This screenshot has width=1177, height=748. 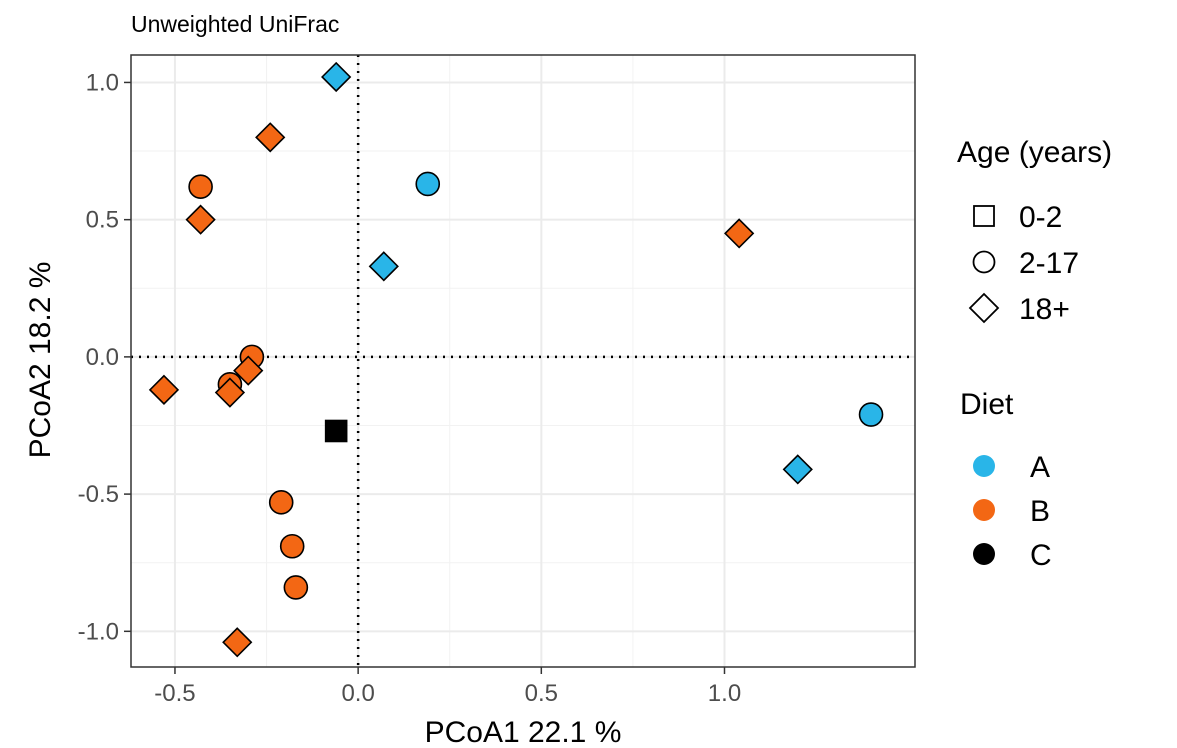 What do you see at coordinates (98, 631) in the screenshot?
I see `y-tick-label: -1.0` at bounding box center [98, 631].